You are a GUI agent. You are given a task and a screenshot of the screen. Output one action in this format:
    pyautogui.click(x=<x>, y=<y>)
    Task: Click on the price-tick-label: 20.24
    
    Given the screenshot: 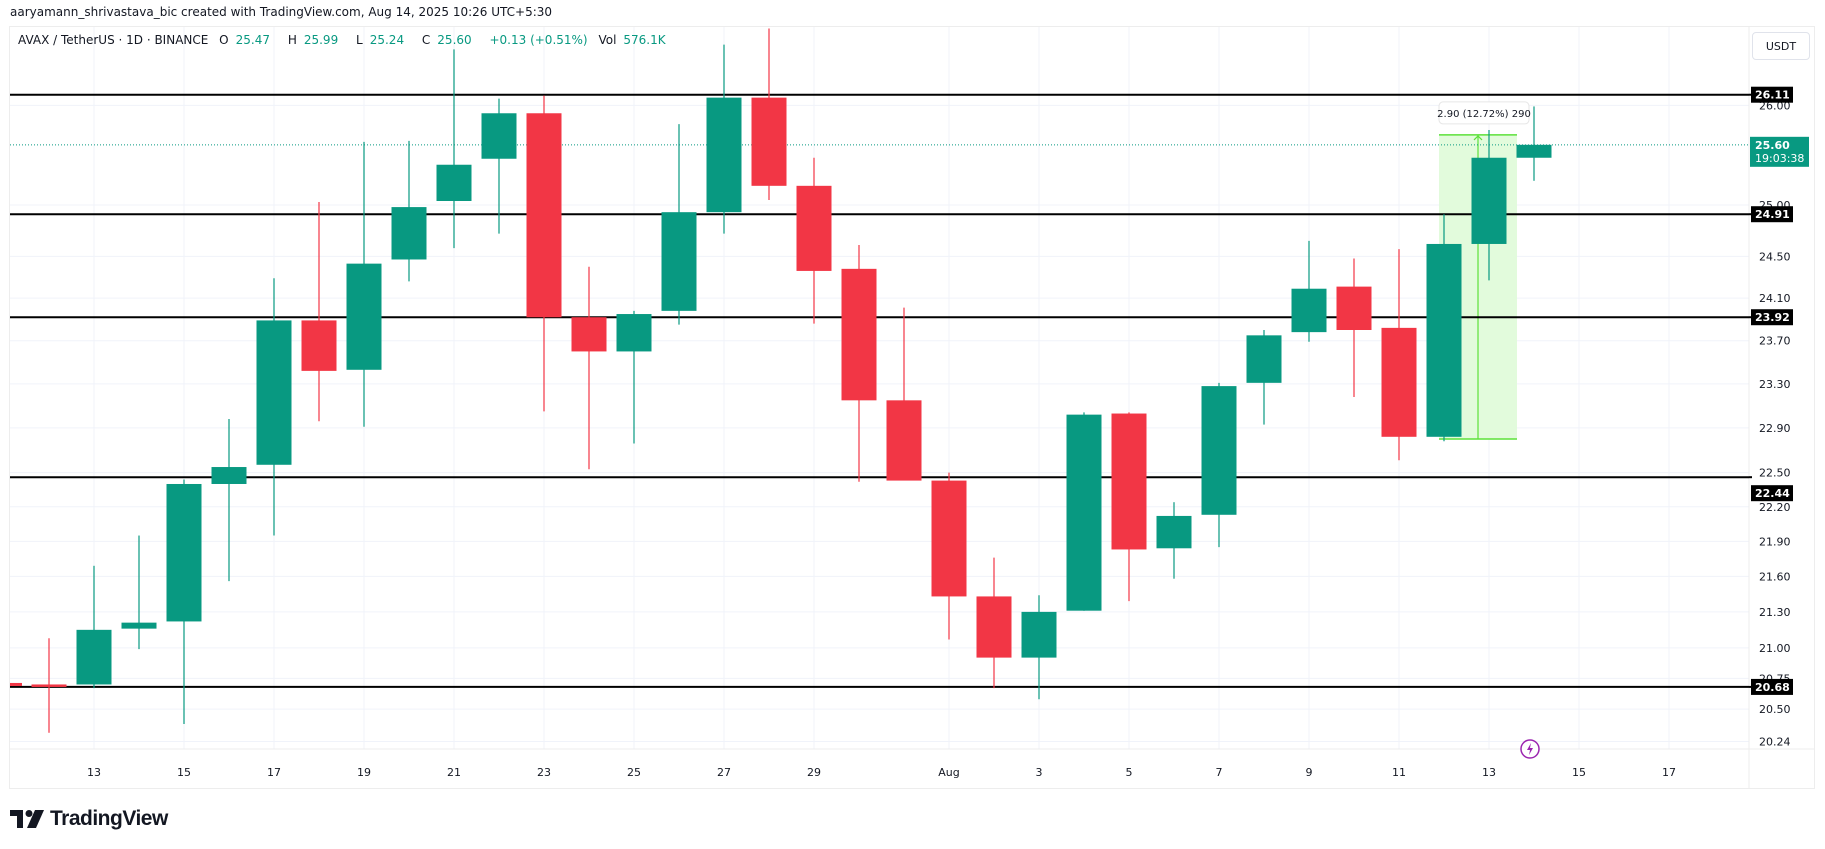 What is the action you would take?
    pyautogui.click(x=1775, y=742)
    